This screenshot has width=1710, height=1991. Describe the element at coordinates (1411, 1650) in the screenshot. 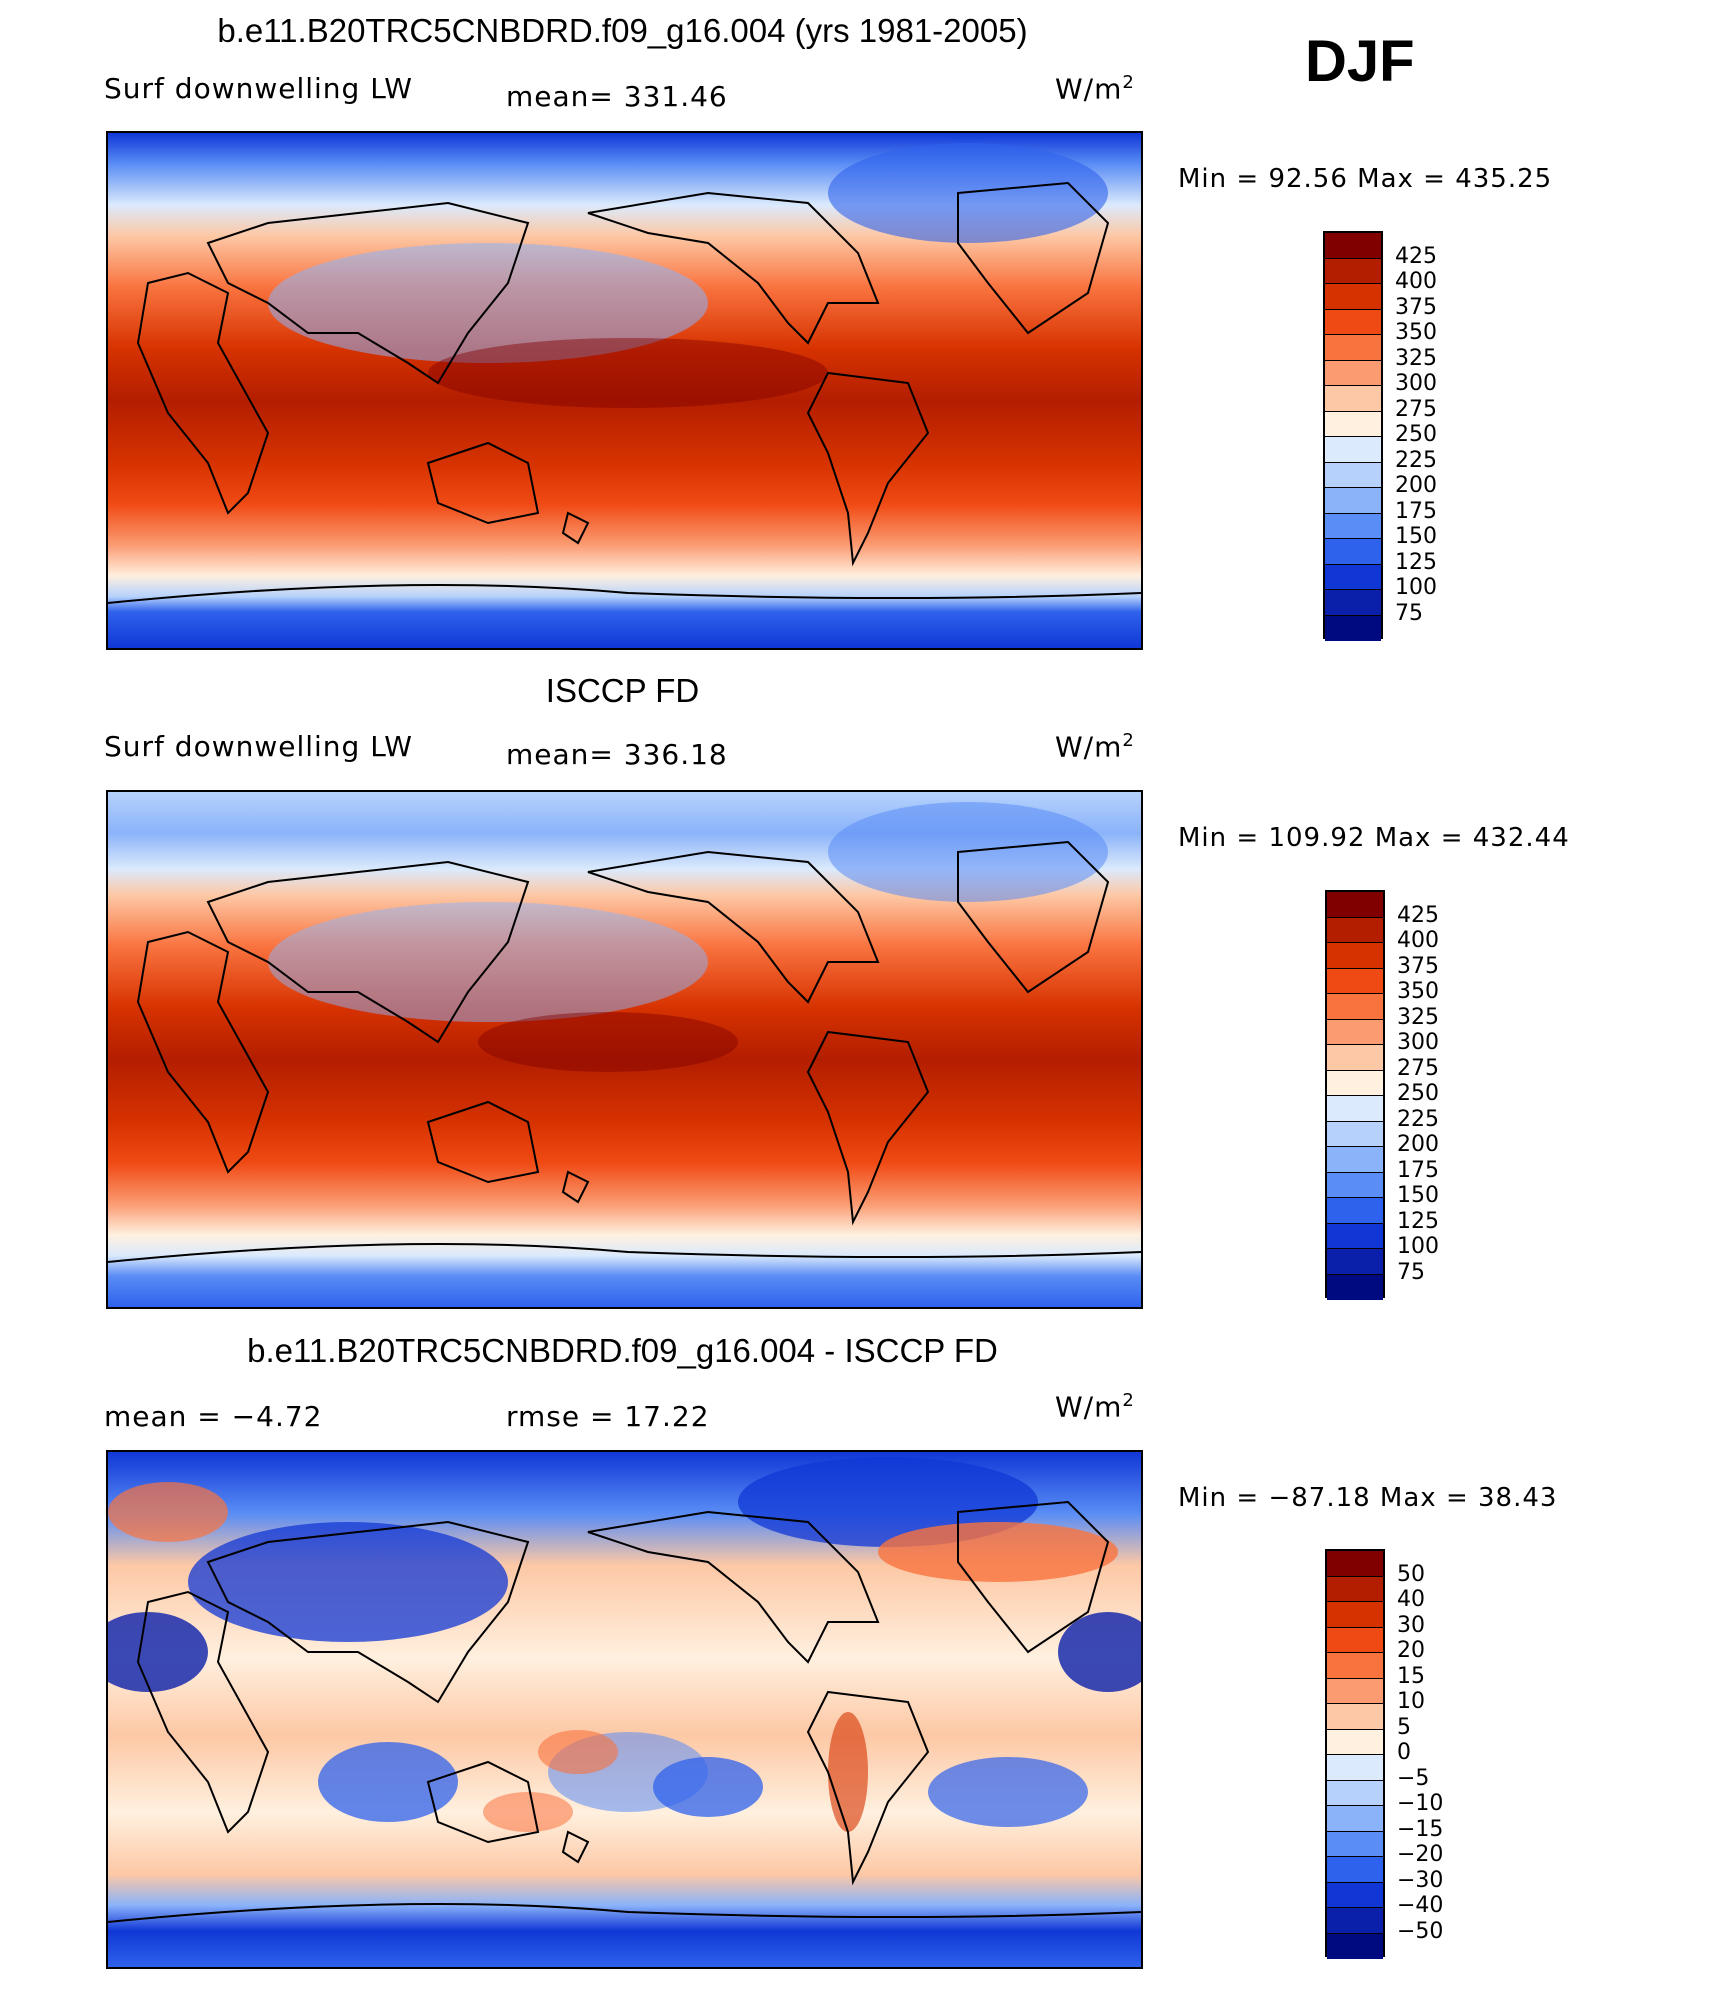

I see `colorbar-tick-label: 20` at that location.